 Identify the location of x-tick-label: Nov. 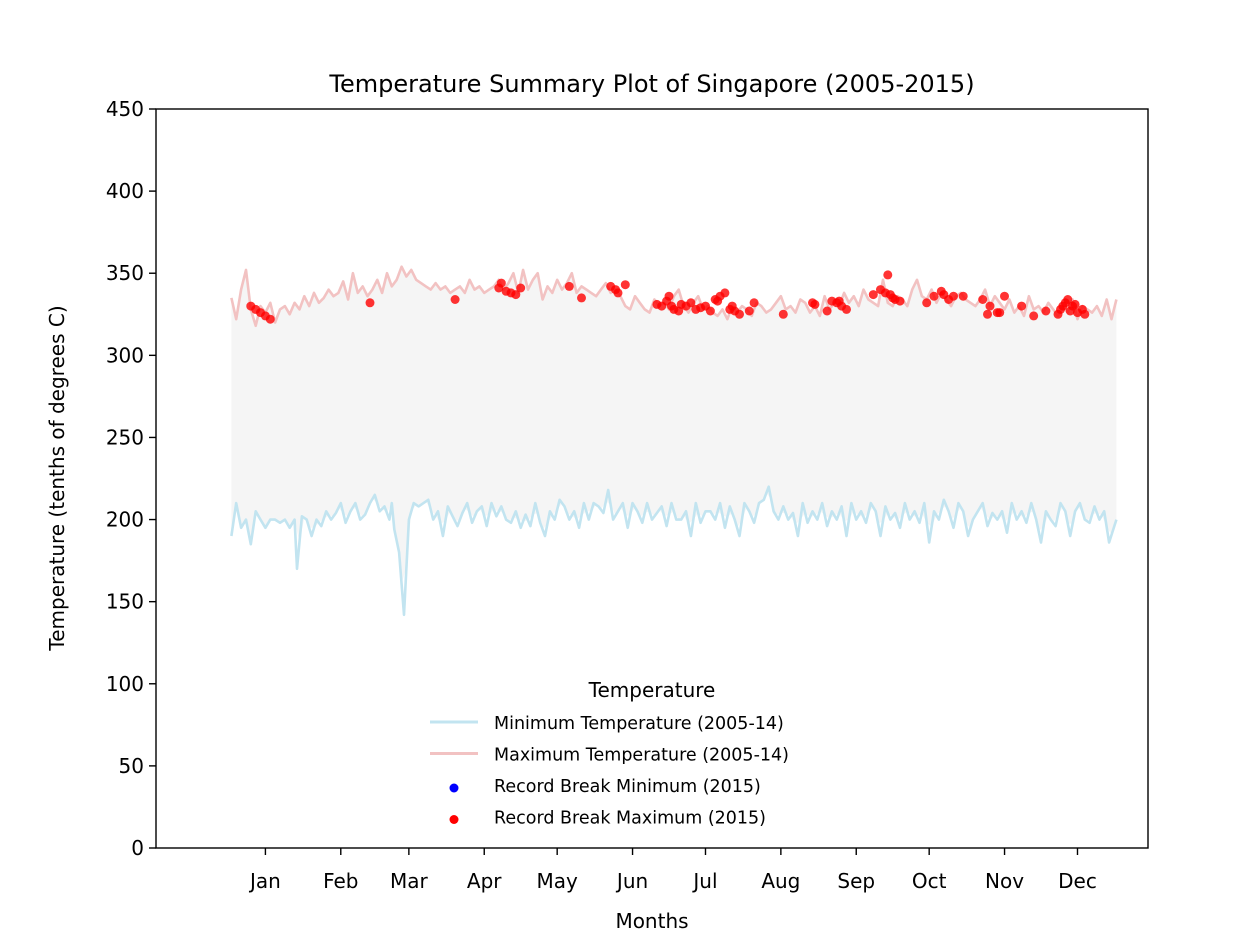
(1004, 881).